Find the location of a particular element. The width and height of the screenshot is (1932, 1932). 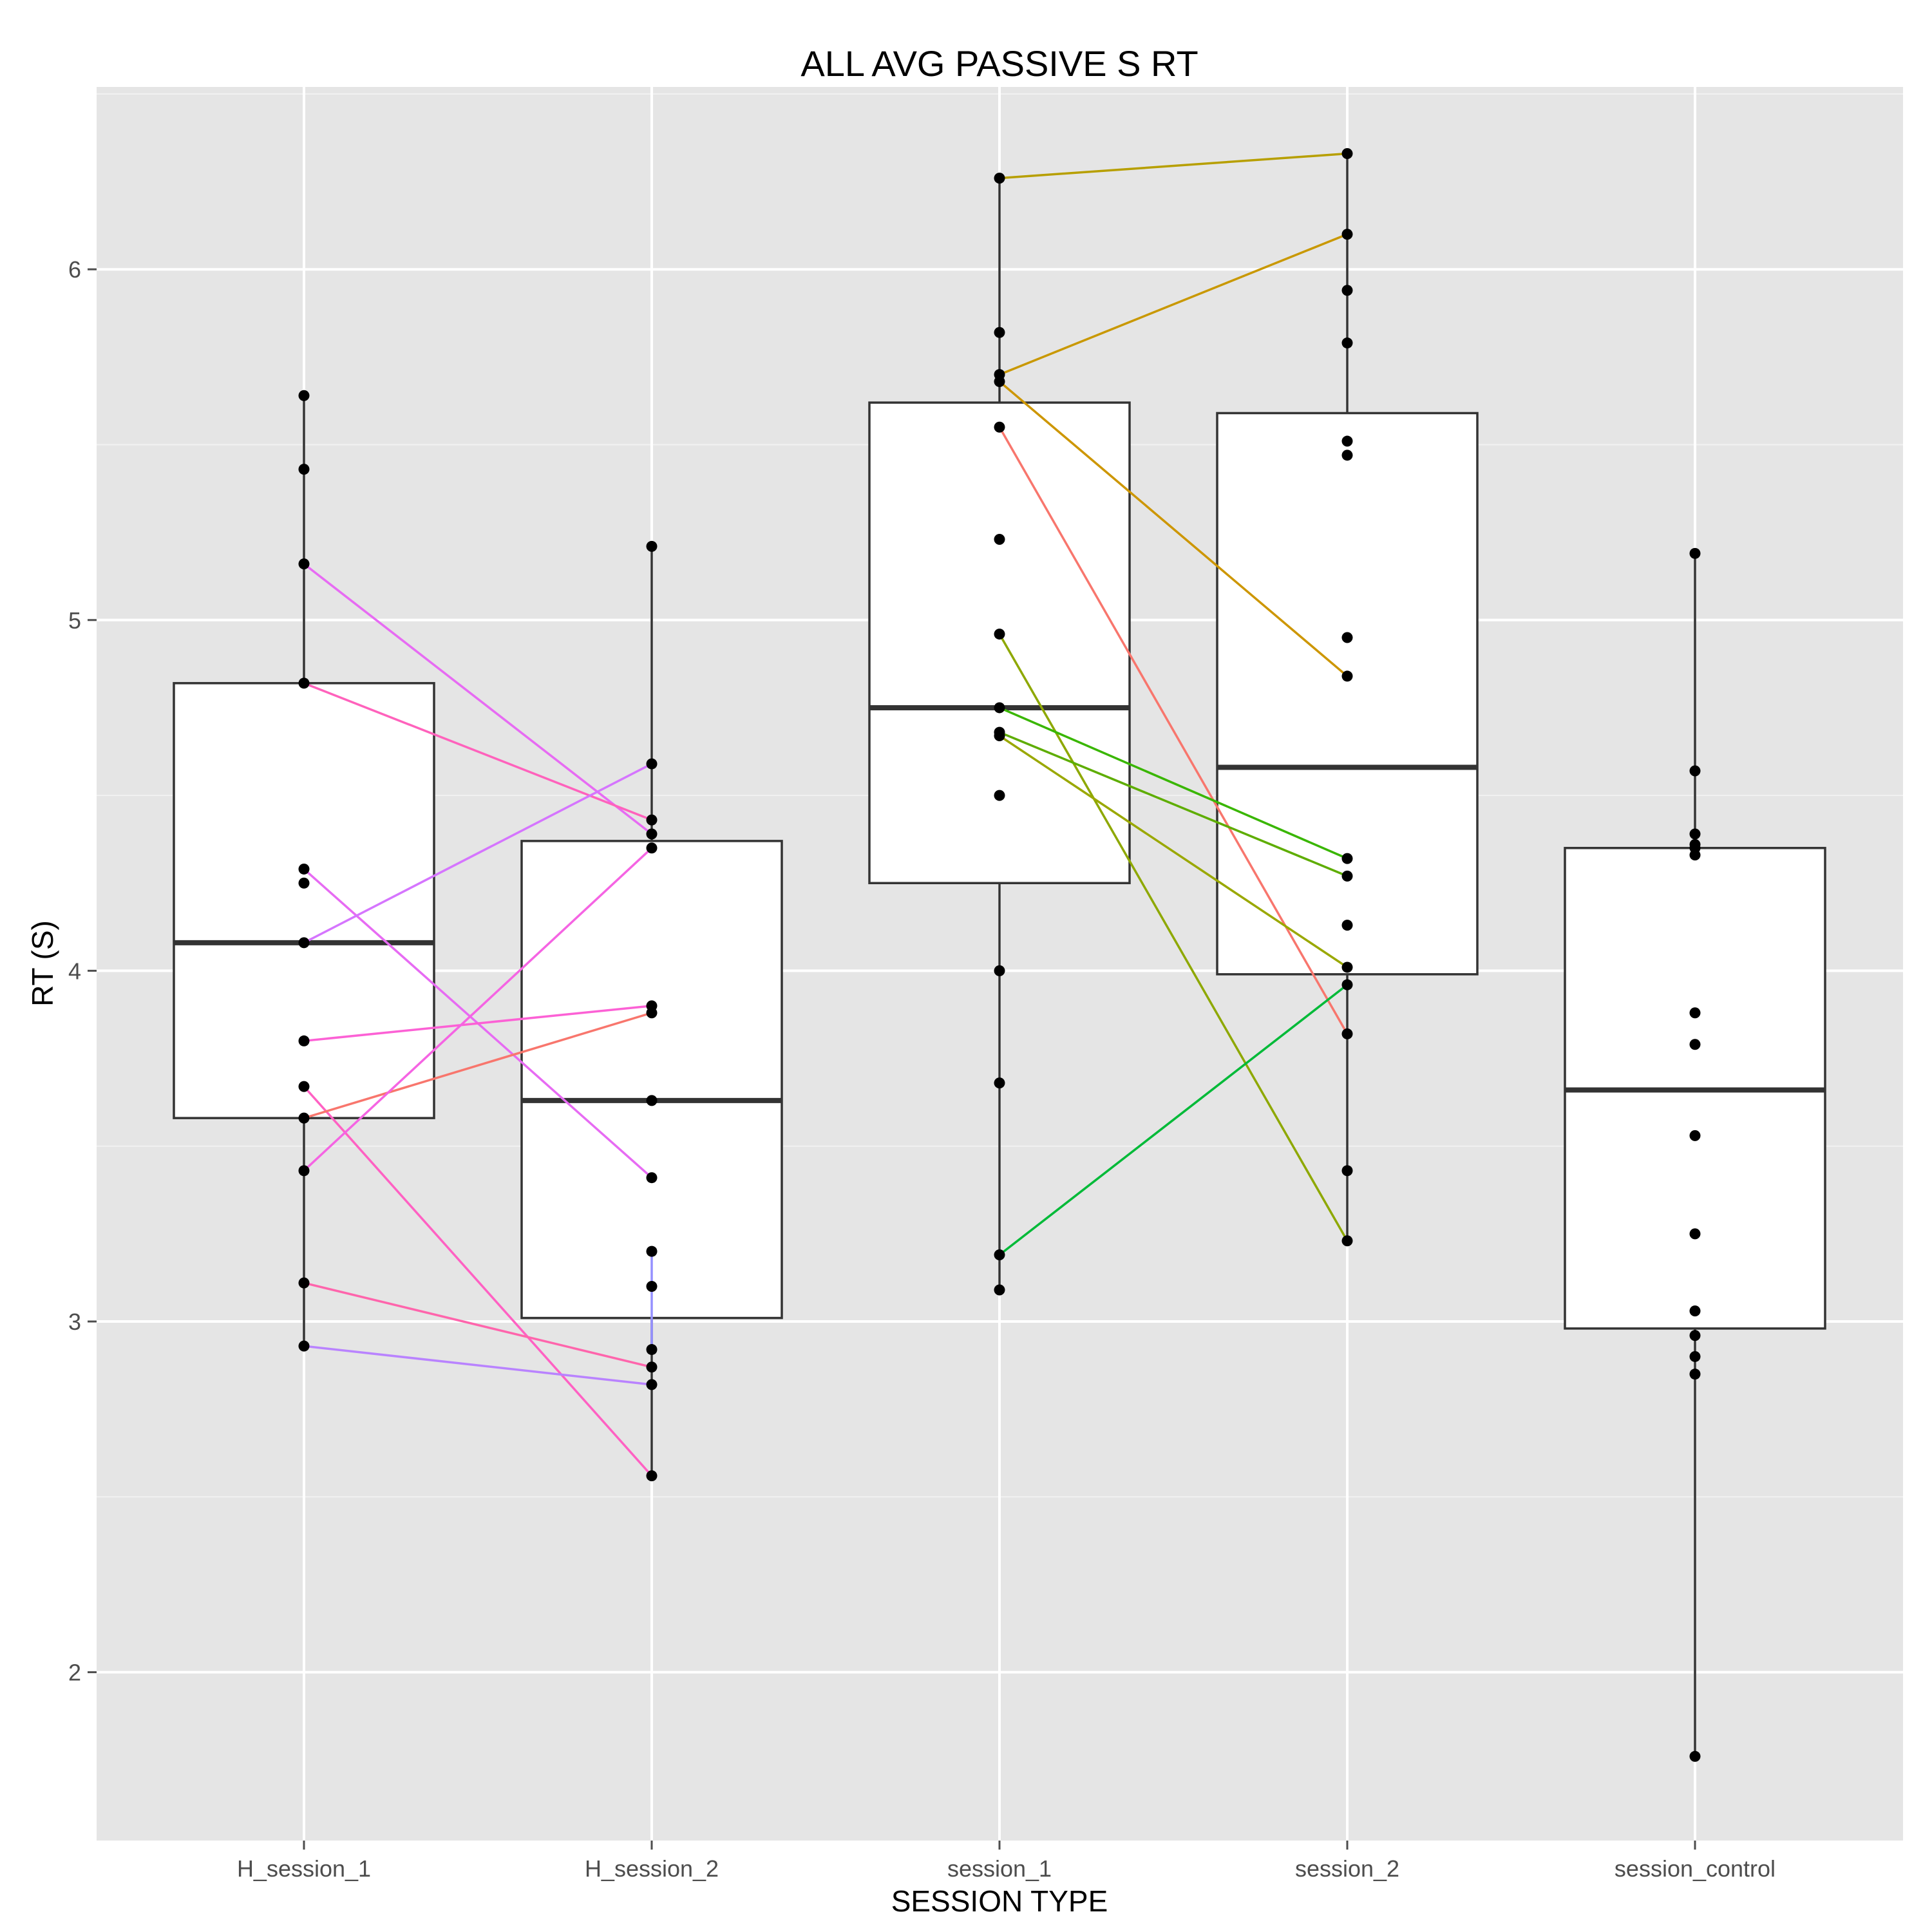

chart-title: ALL AVG PASSIVE S RT is located at coordinates (999, 64).